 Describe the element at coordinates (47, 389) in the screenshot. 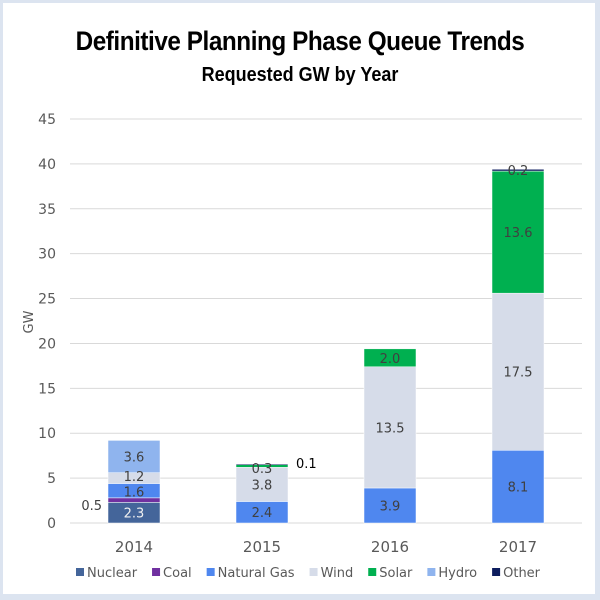

I see `y-tick-label: 15` at that location.